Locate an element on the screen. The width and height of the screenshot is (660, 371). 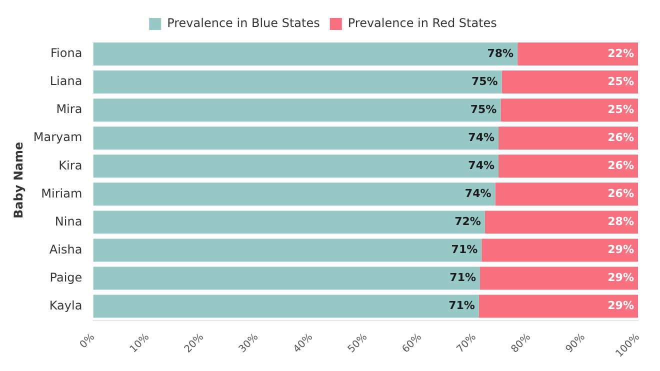
y-tick-label: Kira is located at coordinates (70, 165).